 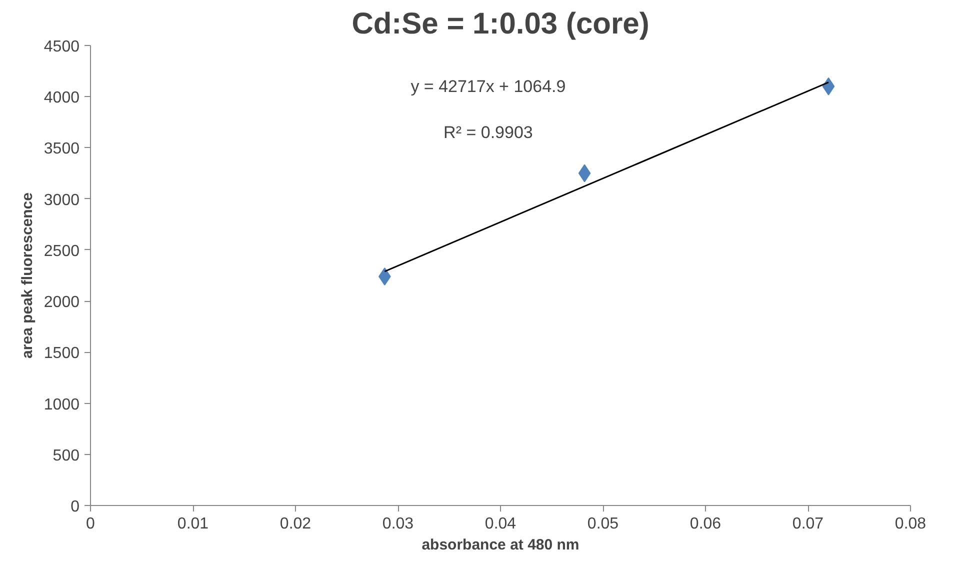 I want to click on y-tick-label: 500, so click(x=66, y=455).